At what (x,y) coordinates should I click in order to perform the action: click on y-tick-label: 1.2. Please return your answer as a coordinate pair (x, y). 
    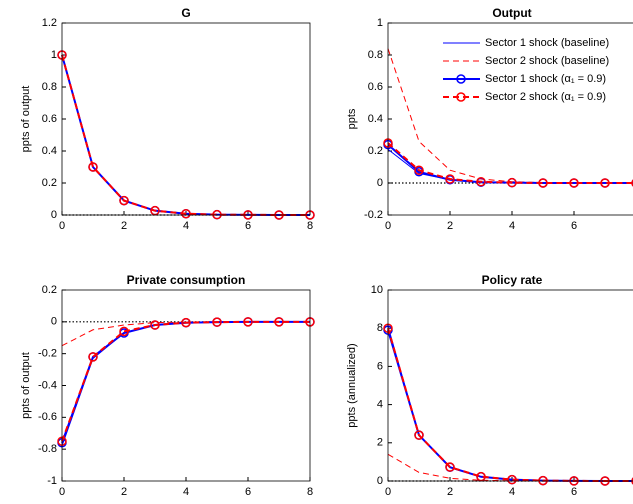
    Looking at the image, I should click on (49, 23).